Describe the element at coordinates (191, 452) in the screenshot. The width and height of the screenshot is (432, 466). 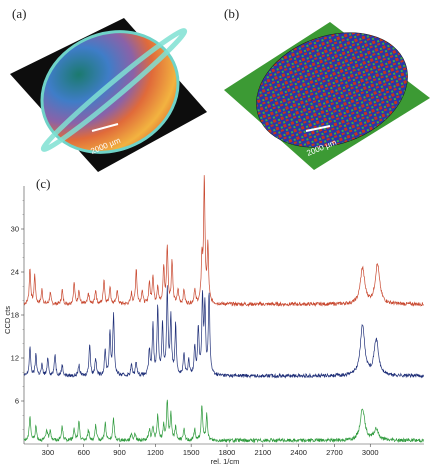
I see `x-tick-label: 1500` at that location.